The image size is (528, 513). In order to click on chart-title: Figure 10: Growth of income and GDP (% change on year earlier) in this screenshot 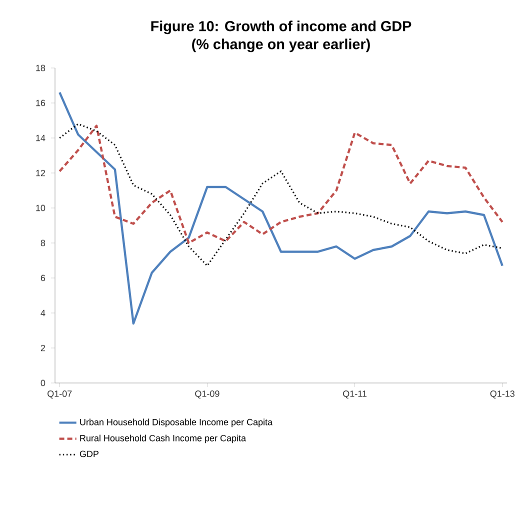, I will do `click(281, 36)`.